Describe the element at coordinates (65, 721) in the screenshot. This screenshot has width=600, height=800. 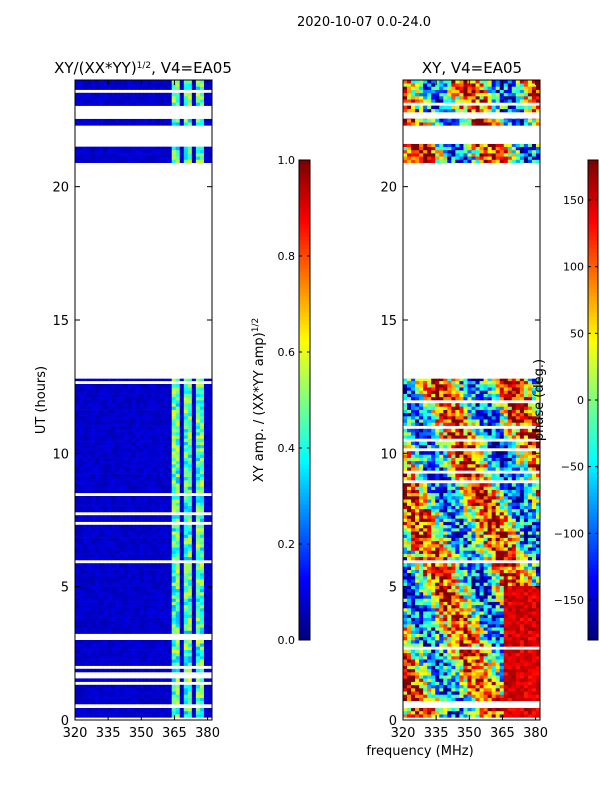
I see `amplitude-y-tick-label: 0` at that location.